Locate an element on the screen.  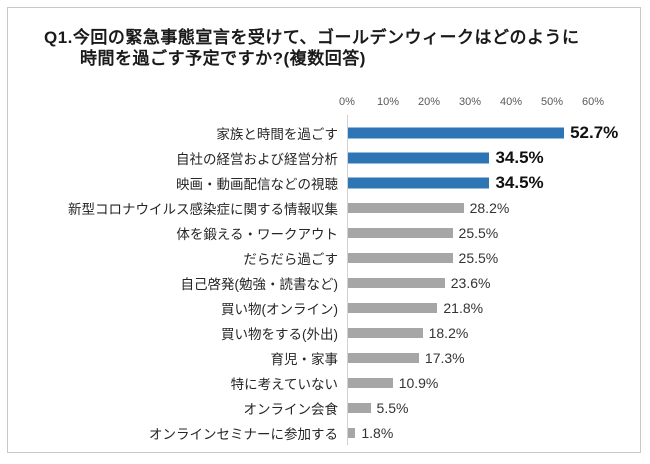
value-label: 52.7% is located at coordinates (594, 132).